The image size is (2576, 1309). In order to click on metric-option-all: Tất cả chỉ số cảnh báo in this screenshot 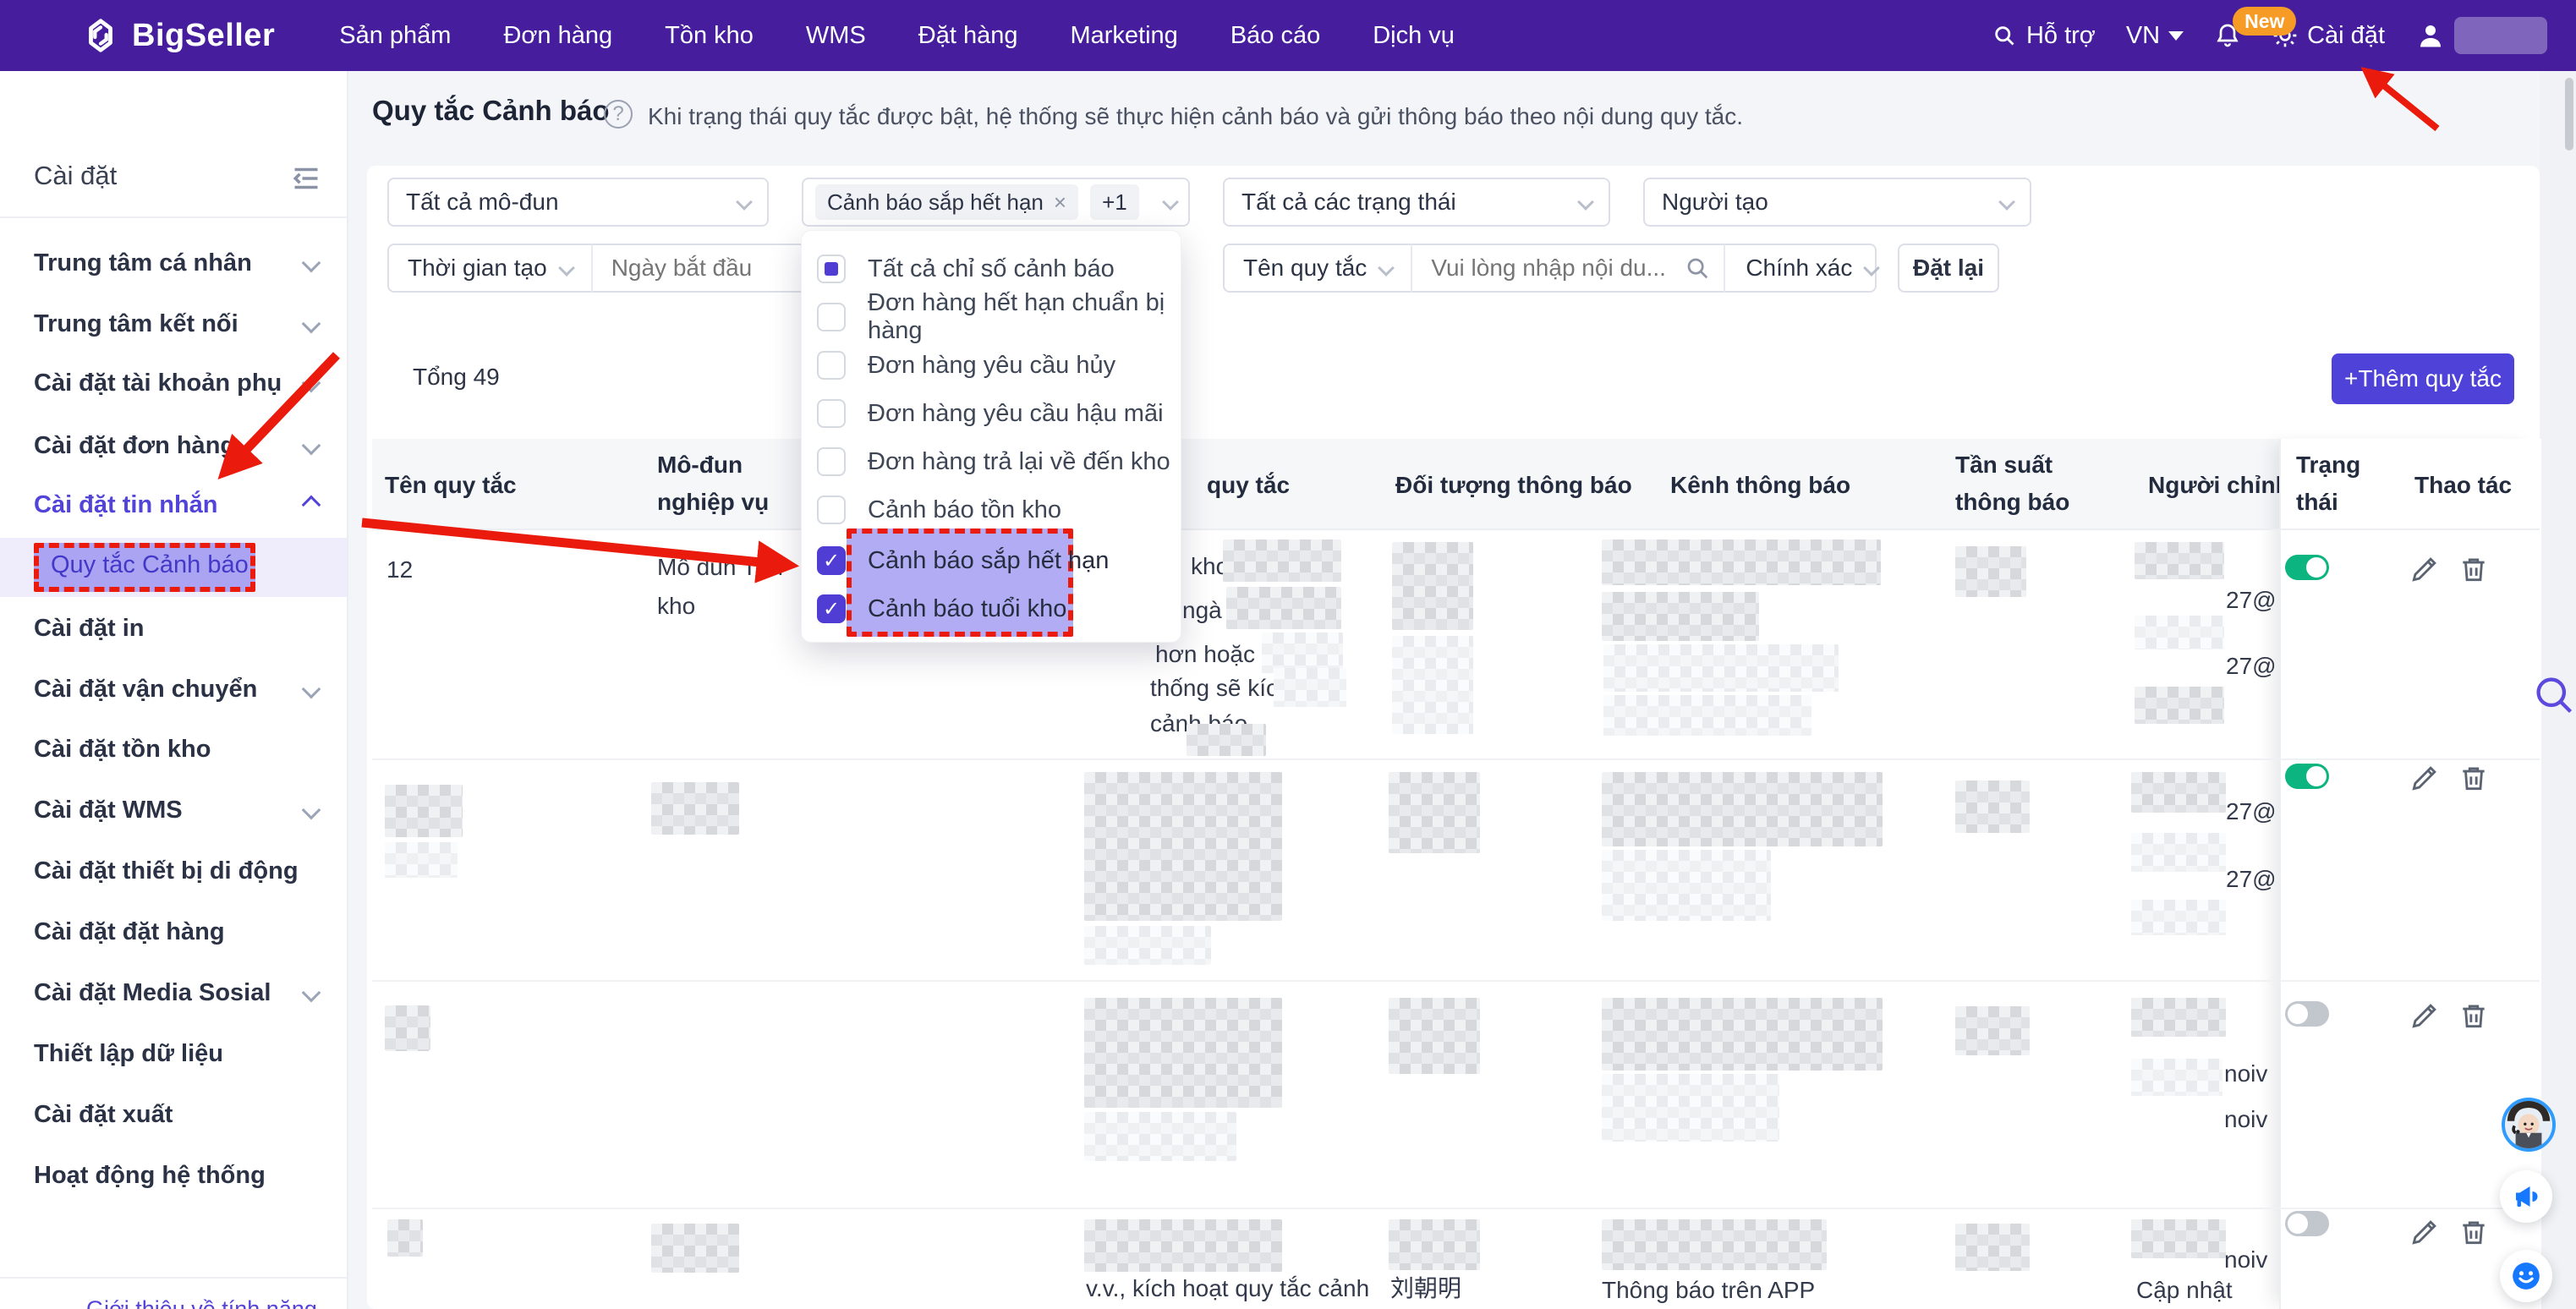, I will do `click(991, 269)`.